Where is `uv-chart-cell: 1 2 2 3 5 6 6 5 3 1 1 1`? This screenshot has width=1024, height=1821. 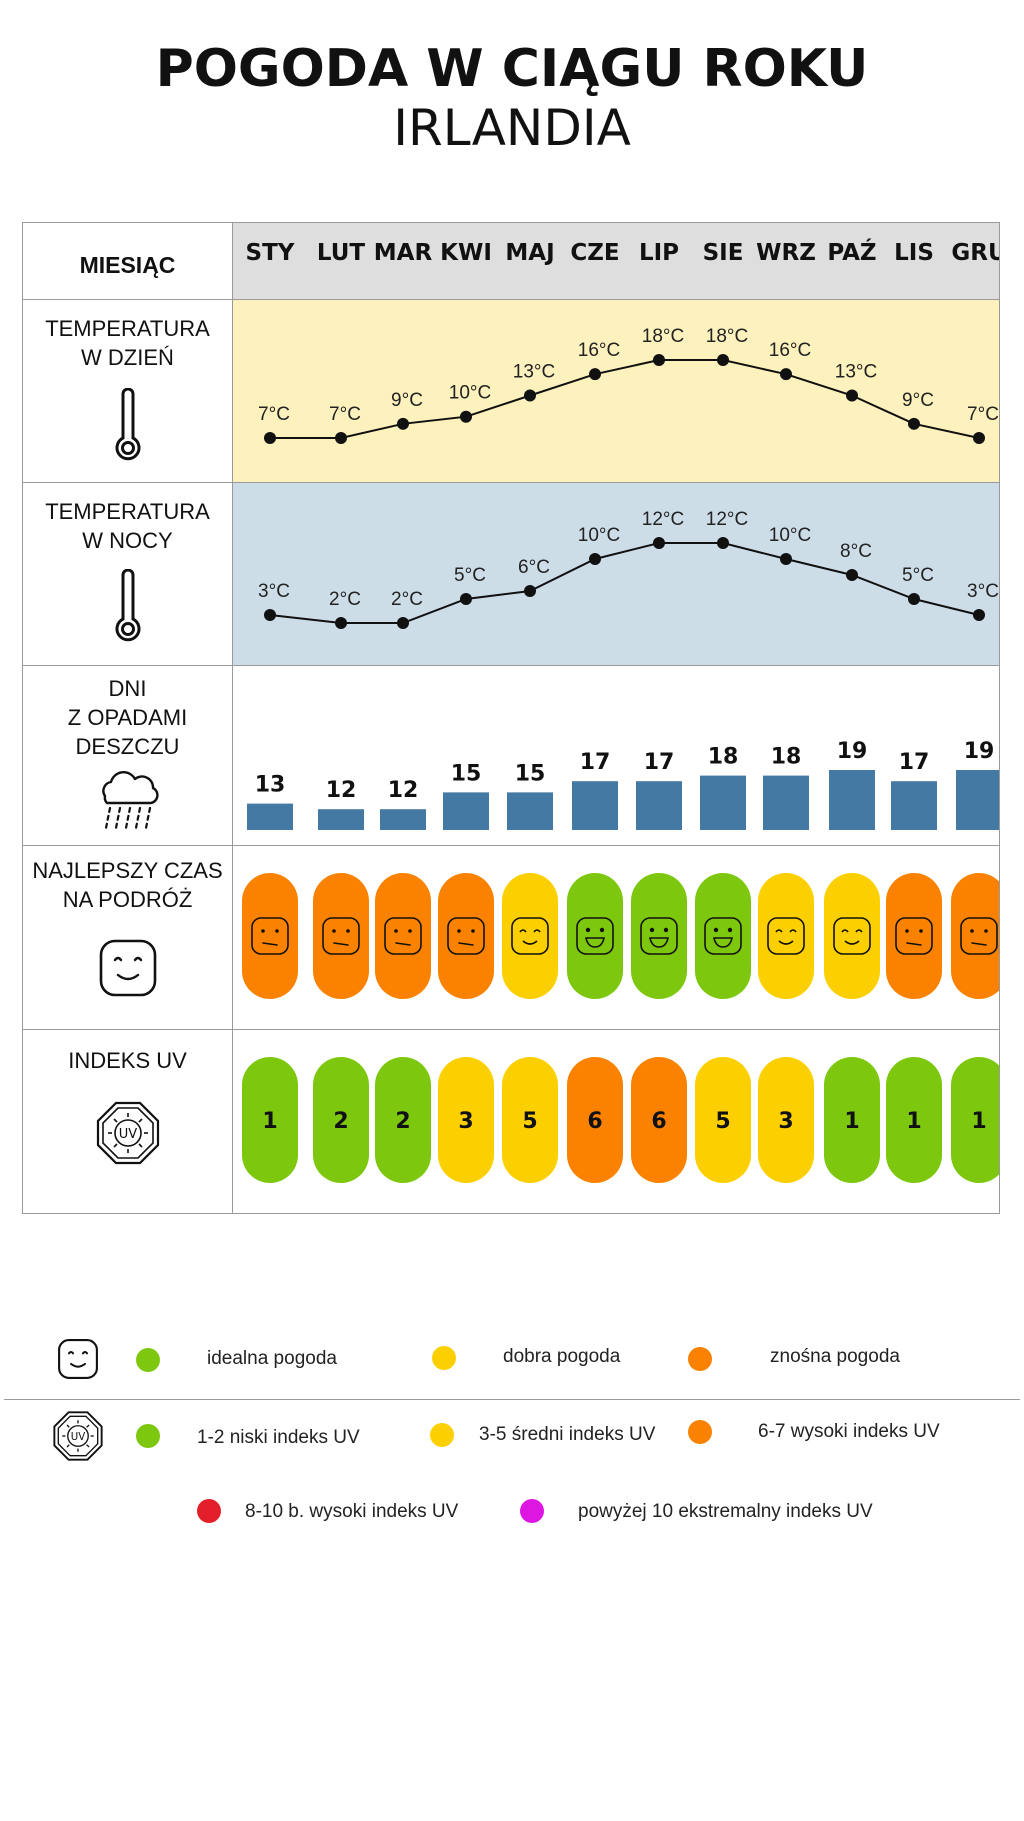
uv-chart-cell: 1 2 2 3 5 6 6 5 3 1 1 1 is located at coordinates (616, 1121).